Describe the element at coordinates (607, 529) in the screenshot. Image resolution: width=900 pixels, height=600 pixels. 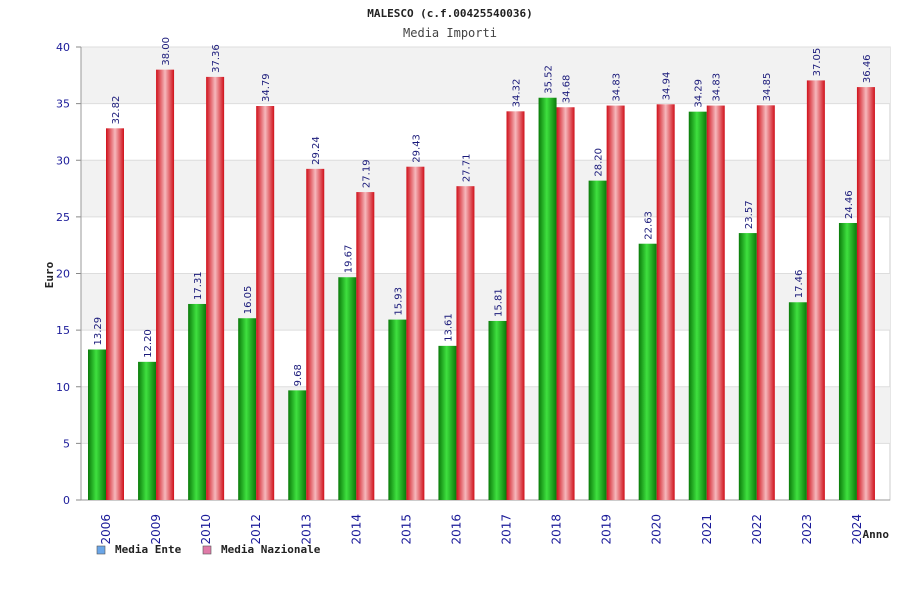
I see `x-tick-label: 2019` at that location.